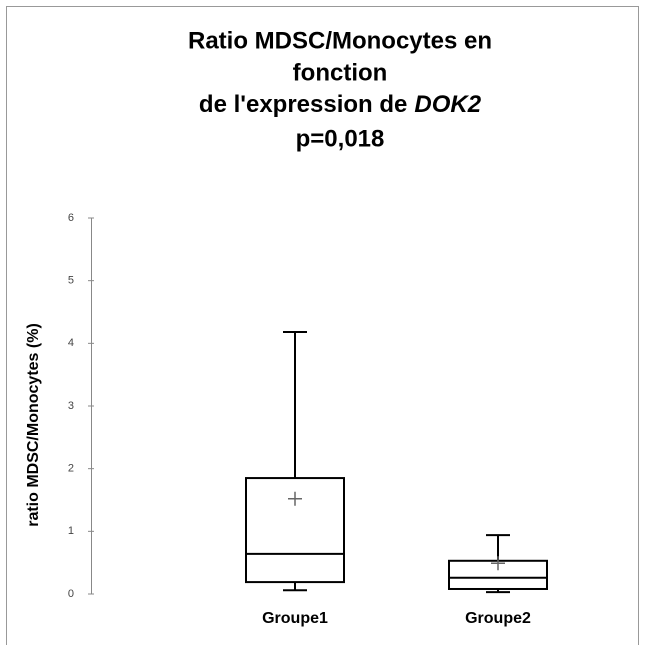 The image size is (646, 645). I want to click on y-tick-label: 5, so click(71, 281).